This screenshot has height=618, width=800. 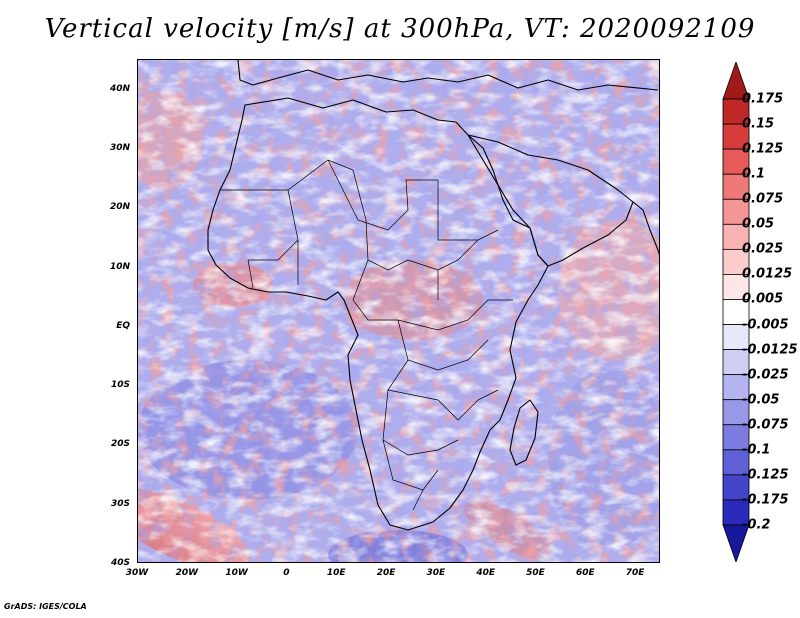 I want to click on colorbar-label: 0.075, so click(x=763, y=199).